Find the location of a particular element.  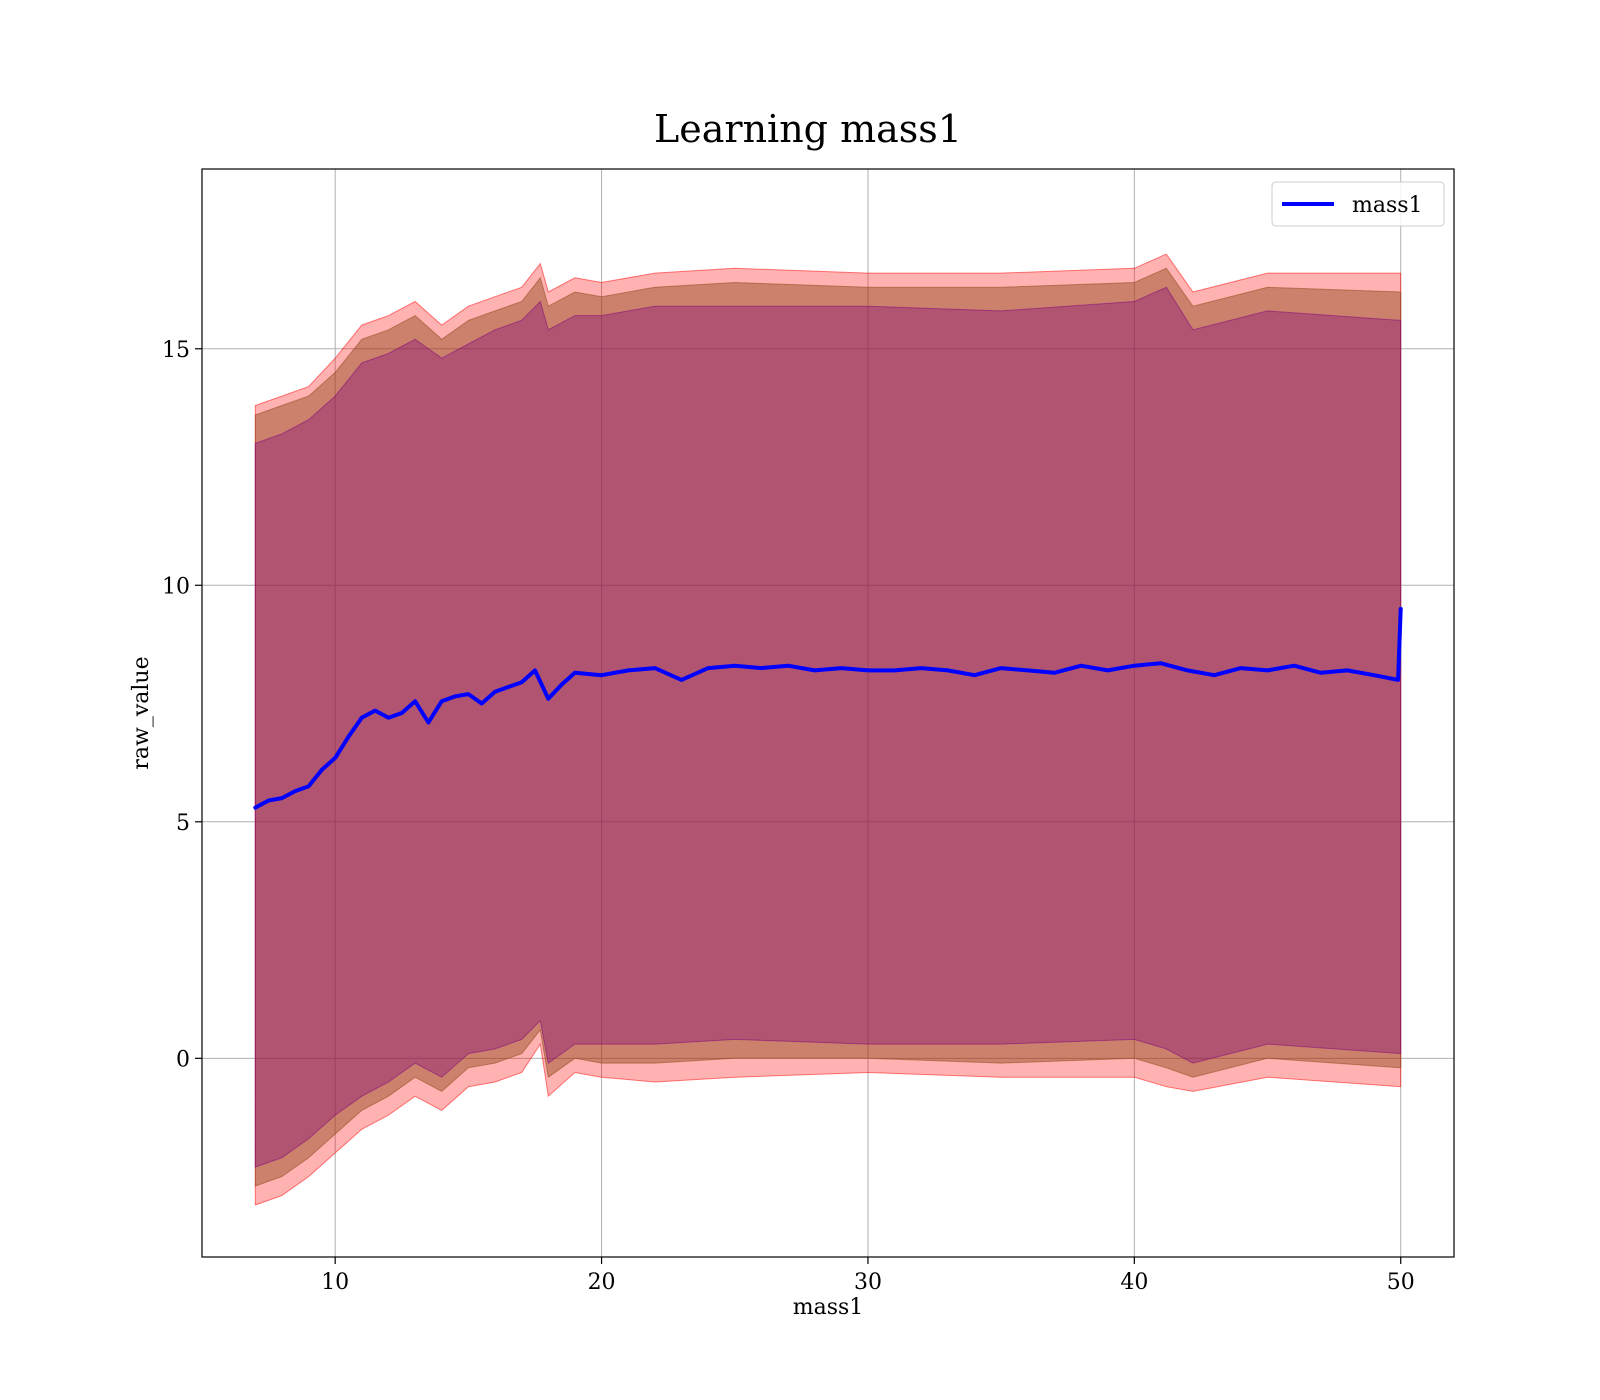

chart-title: Learning mass1 is located at coordinates (808, 129).